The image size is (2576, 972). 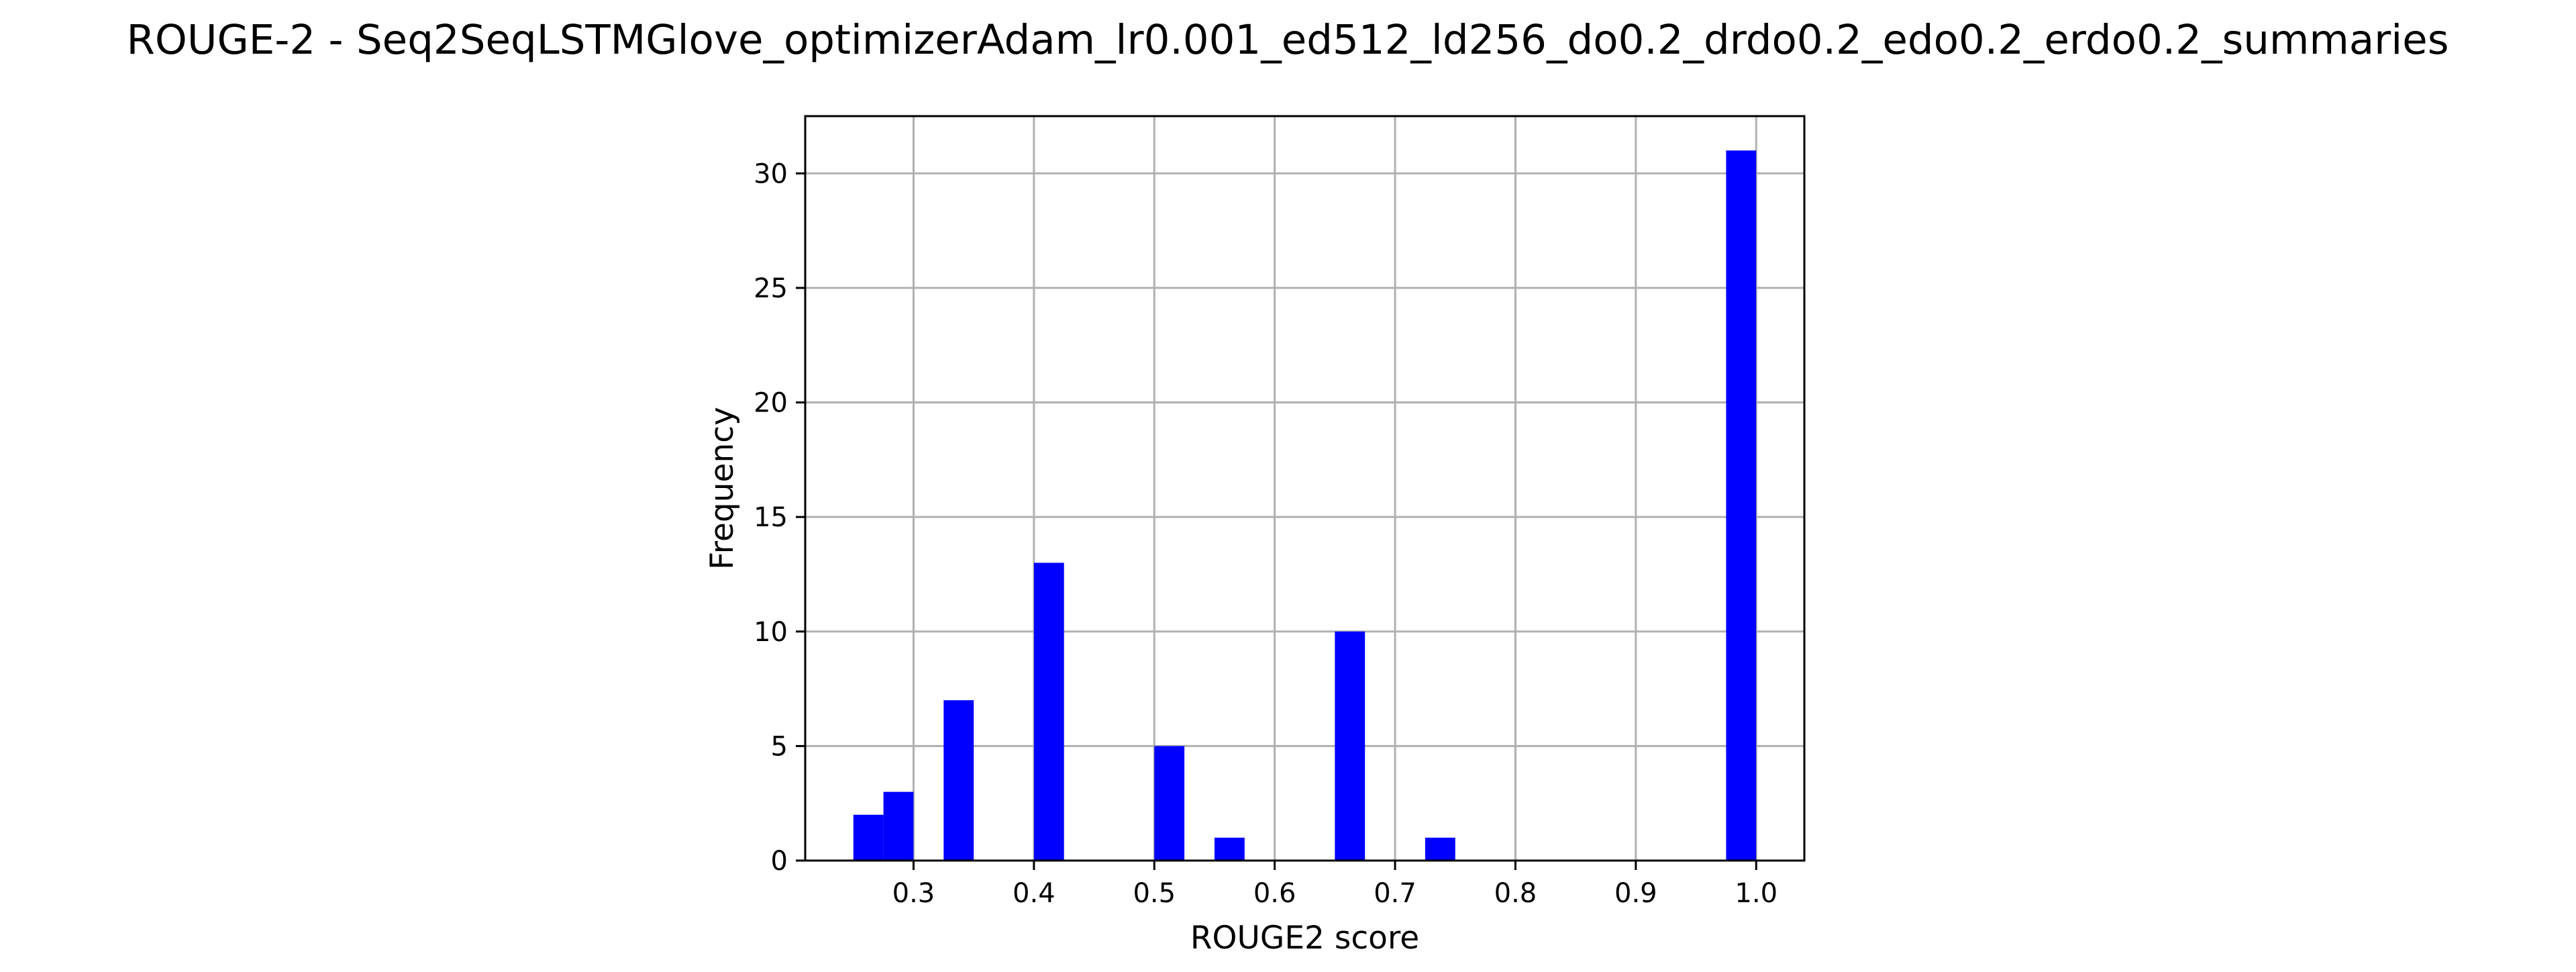 What do you see at coordinates (1395, 894) in the screenshot?
I see `x-tick-label: 0.7` at bounding box center [1395, 894].